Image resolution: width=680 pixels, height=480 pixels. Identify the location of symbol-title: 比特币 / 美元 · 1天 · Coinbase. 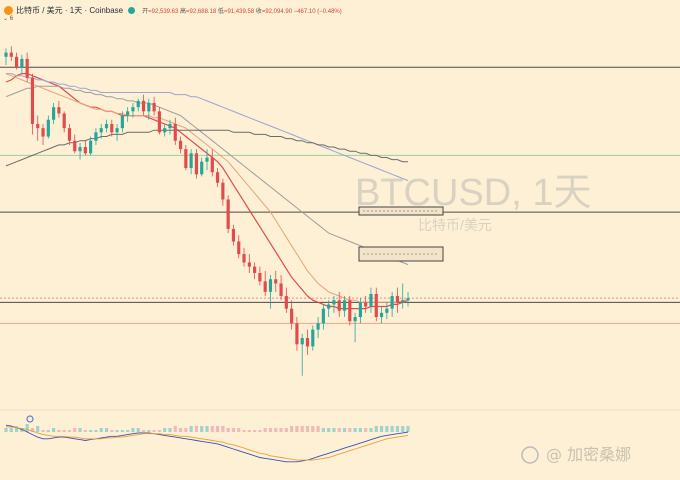
(70, 10).